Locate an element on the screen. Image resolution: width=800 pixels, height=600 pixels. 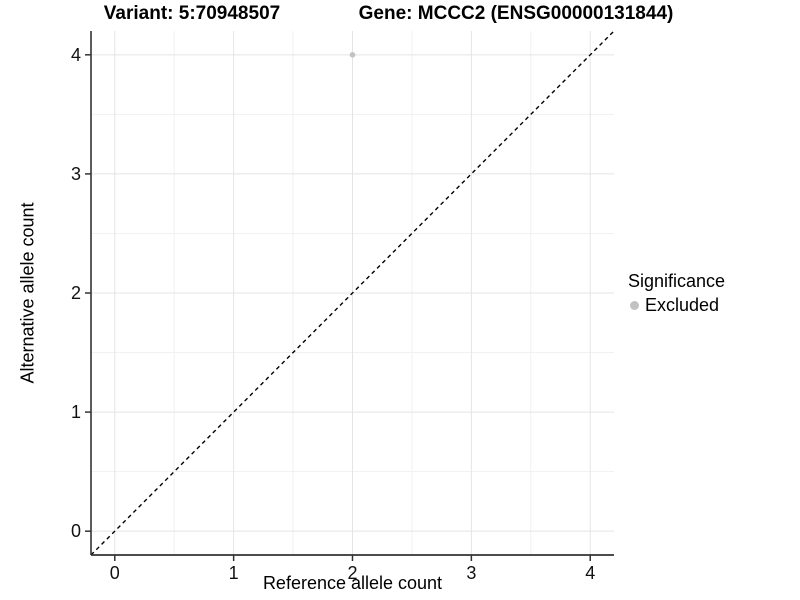
legend-entry-label: Excluded is located at coordinates (682, 305).